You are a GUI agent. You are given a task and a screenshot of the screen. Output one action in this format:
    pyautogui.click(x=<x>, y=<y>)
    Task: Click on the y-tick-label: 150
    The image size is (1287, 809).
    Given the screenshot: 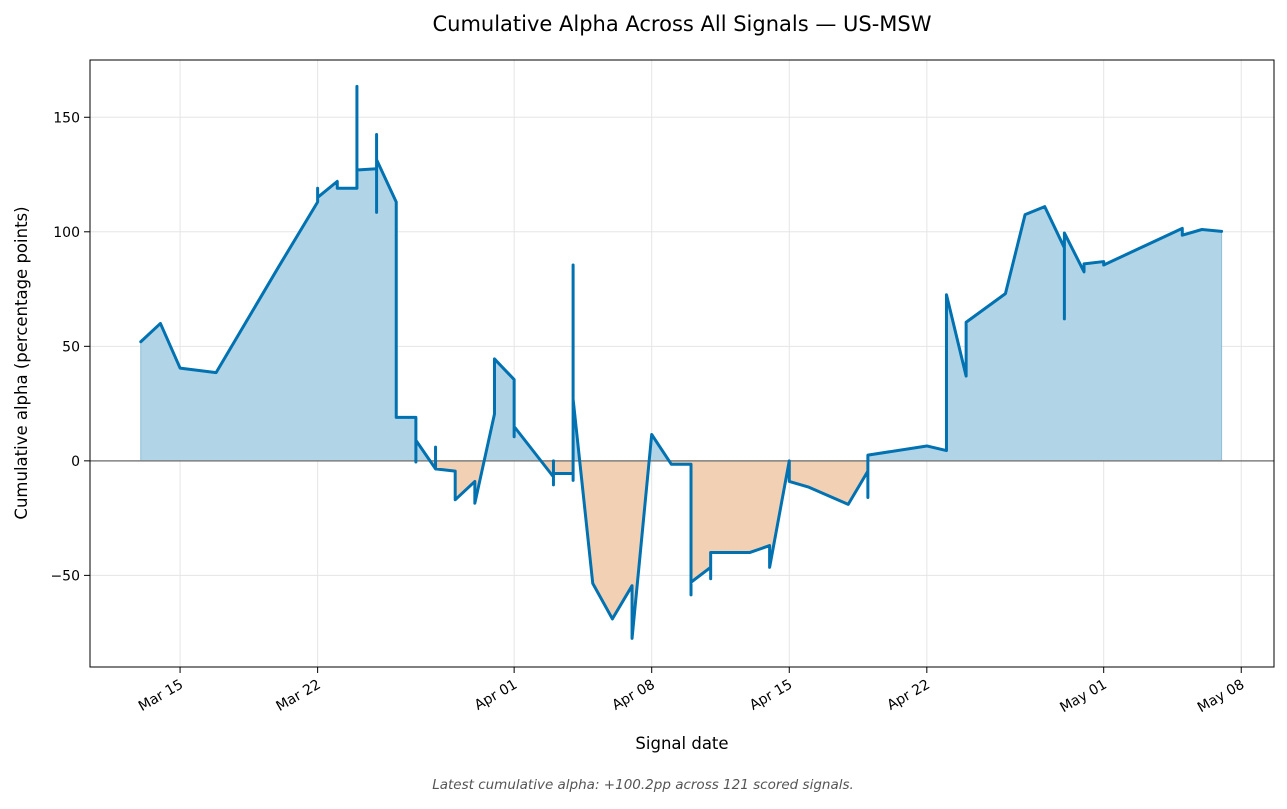 What is the action you would take?
    pyautogui.click(x=66, y=118)
    